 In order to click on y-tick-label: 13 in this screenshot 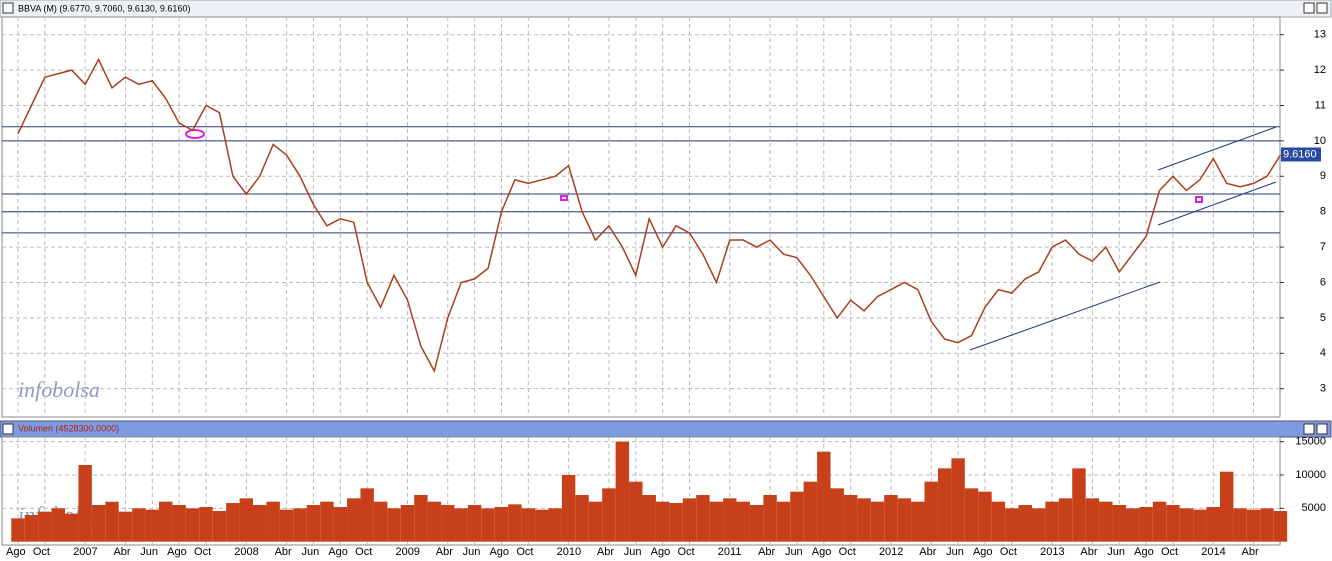, I will do `click(1320, 35)`.